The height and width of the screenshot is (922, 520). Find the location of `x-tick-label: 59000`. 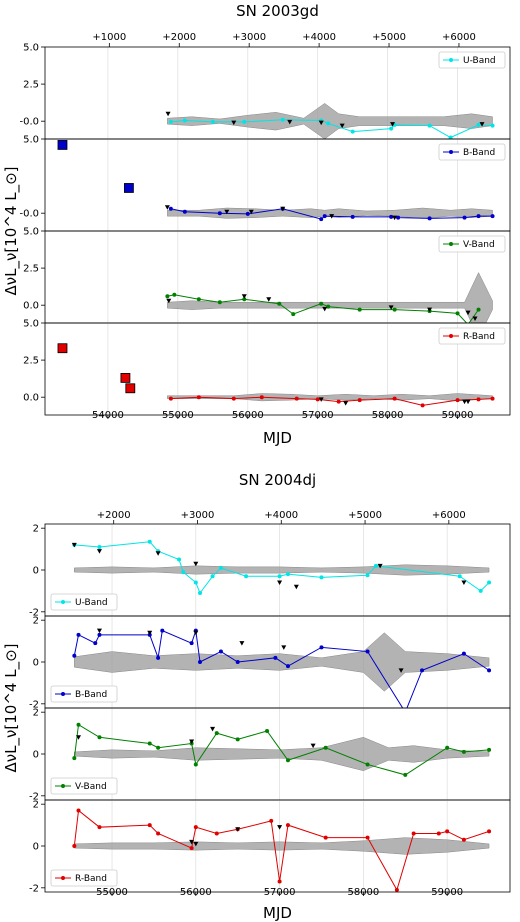

x-tick-label: 59000 is located at coordinates (458, 415).